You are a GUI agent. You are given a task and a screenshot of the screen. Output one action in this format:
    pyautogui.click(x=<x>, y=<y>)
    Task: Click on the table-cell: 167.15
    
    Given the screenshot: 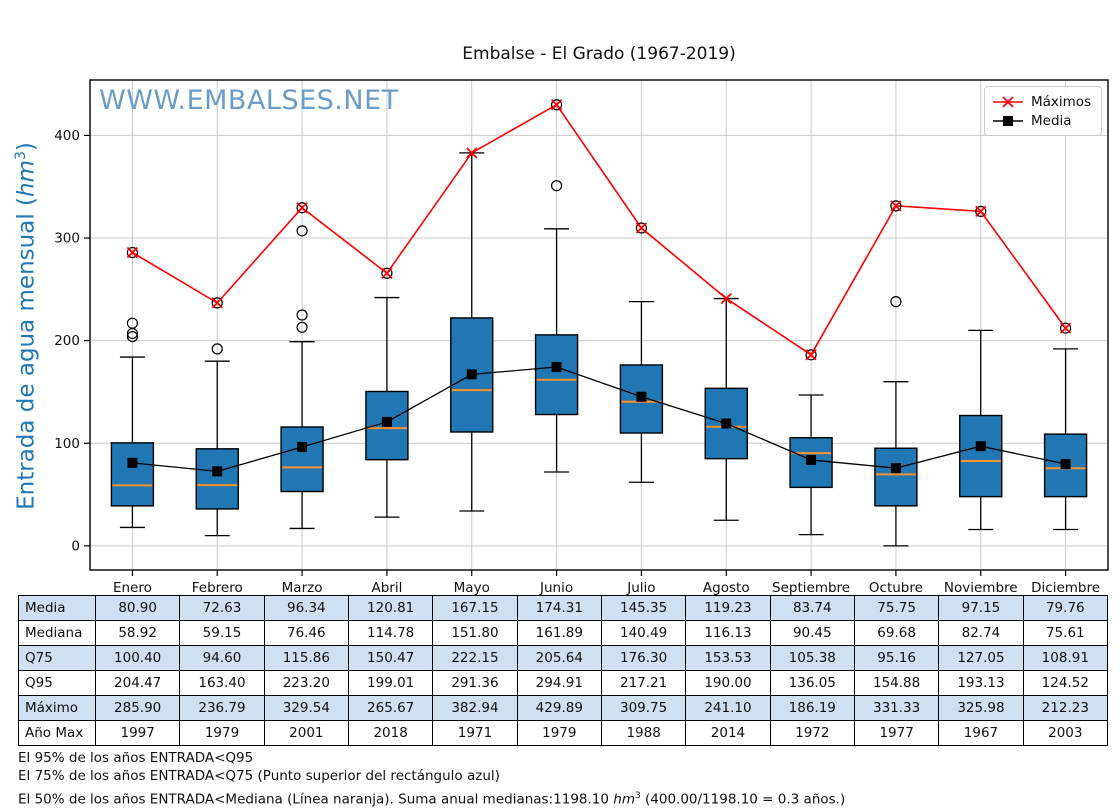 What is the action you would take?
    pyautogui.click(x=475, y=608)
    